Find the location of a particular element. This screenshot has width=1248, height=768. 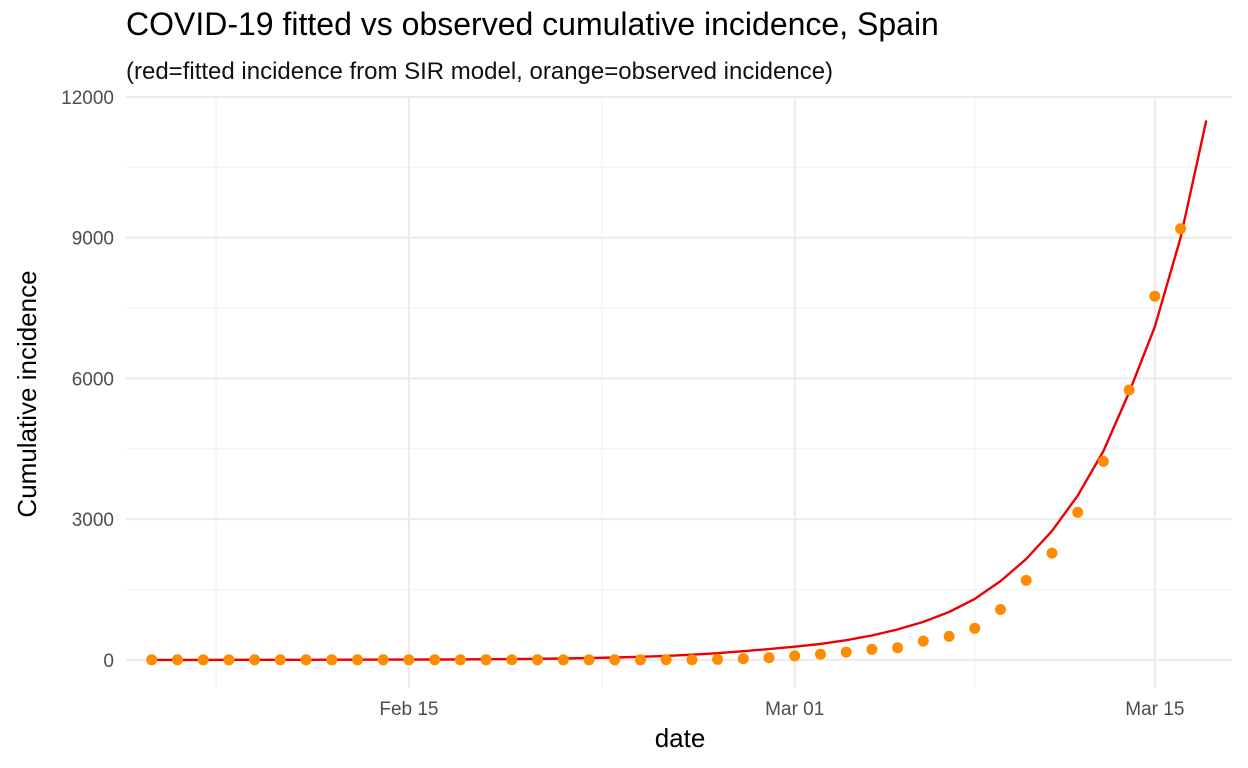

y-axis-ticks: 0 3000 6000 9000 12000 is located at coordinates (87, 380).